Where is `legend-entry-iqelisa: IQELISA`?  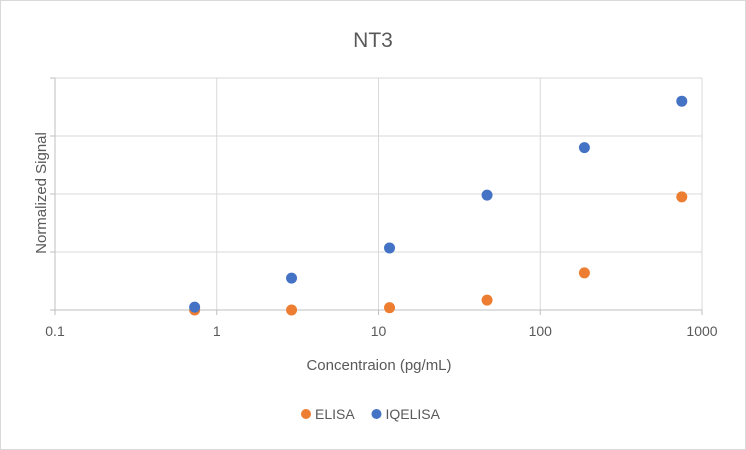
legend-entry-iqelisa: IQELISA is located at coordinates (406, 414).